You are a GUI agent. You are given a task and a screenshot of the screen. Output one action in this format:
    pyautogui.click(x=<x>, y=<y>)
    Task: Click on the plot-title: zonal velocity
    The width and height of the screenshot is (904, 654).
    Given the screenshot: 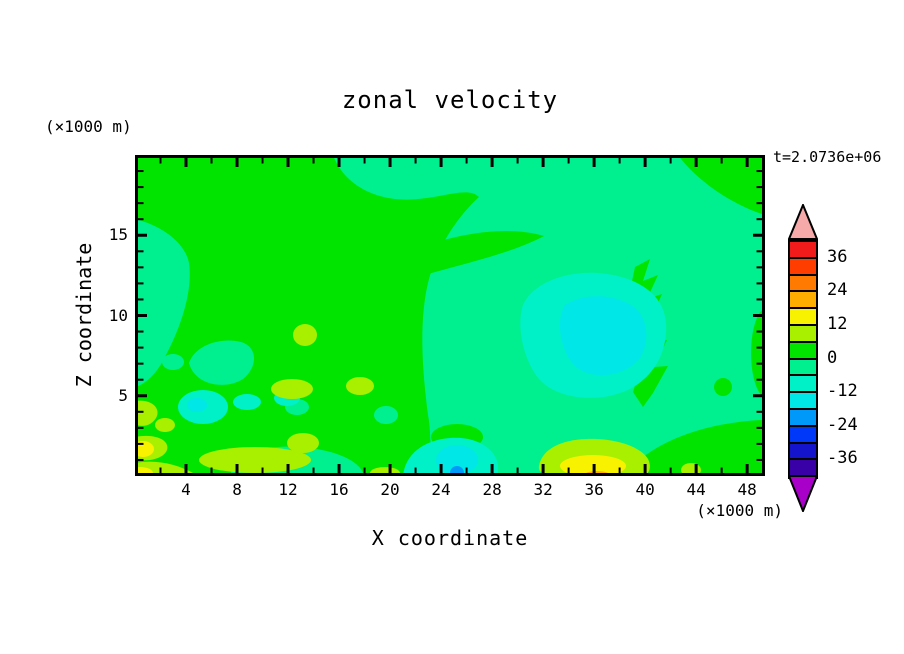 What is the action you would take?
    pyautogui.click(x=450, y=100)
    